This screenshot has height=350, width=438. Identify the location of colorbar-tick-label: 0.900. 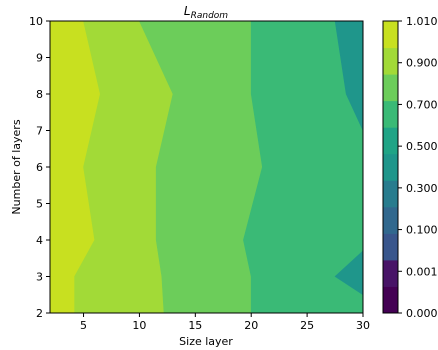
(422, 63).